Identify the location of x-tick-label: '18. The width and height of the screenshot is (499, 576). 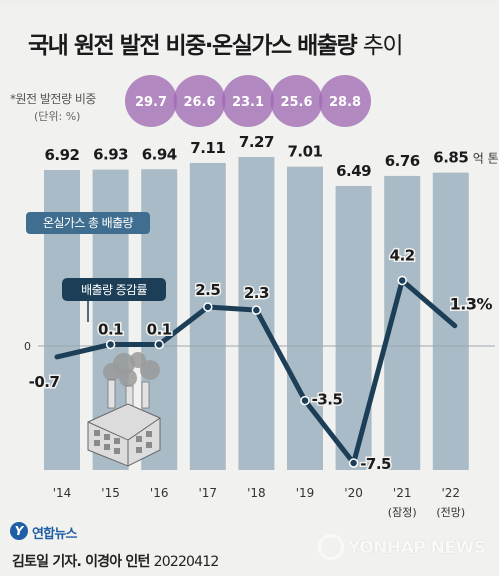
(256, 493).